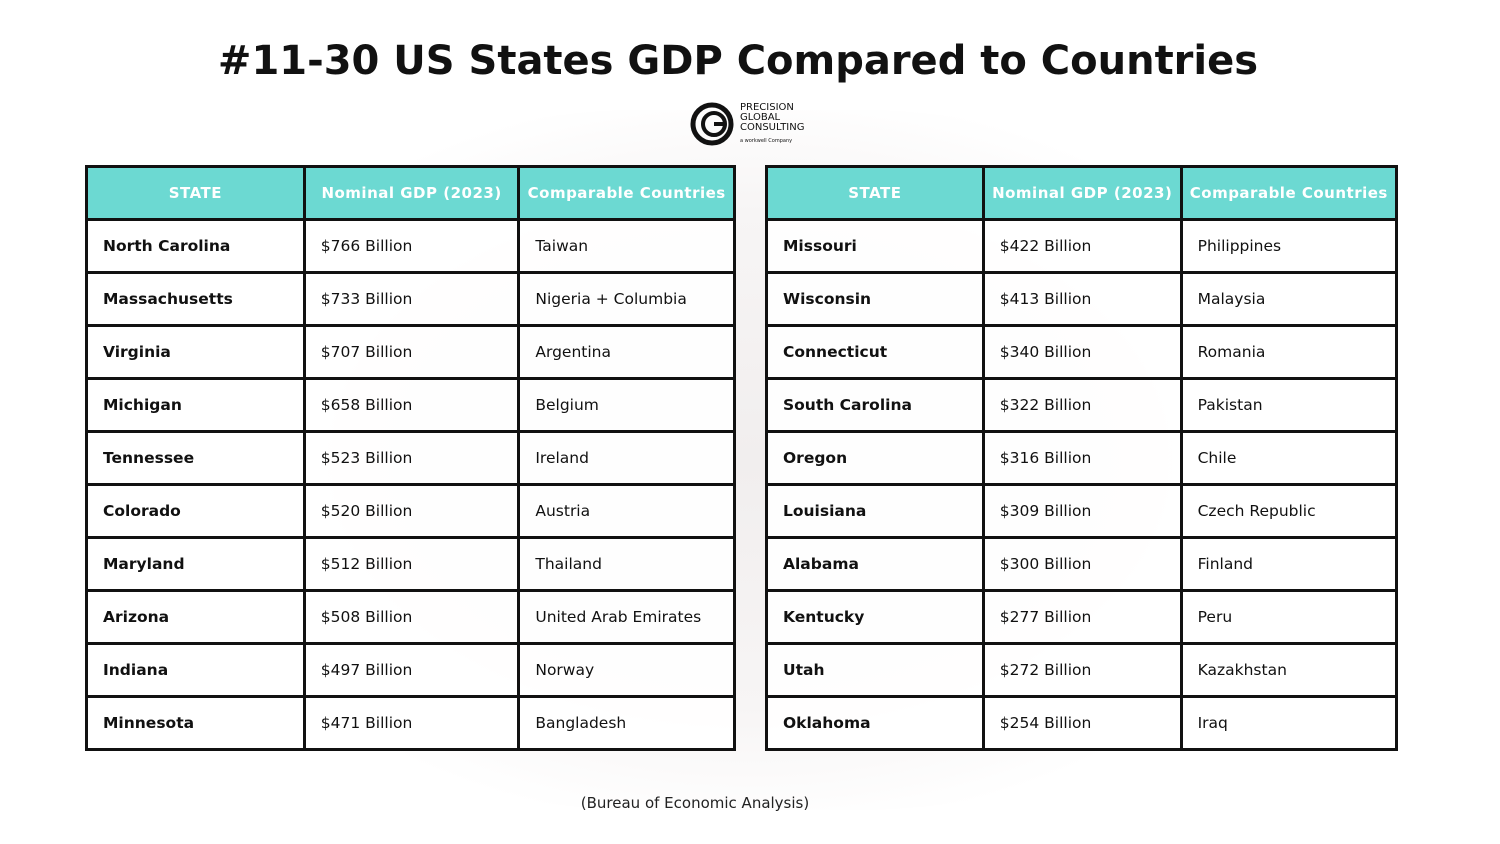 The height and width of the screenshot is (844, 1500). I want to click on table-row: Michigan $658 Billion Belgium, so click(410, 405).